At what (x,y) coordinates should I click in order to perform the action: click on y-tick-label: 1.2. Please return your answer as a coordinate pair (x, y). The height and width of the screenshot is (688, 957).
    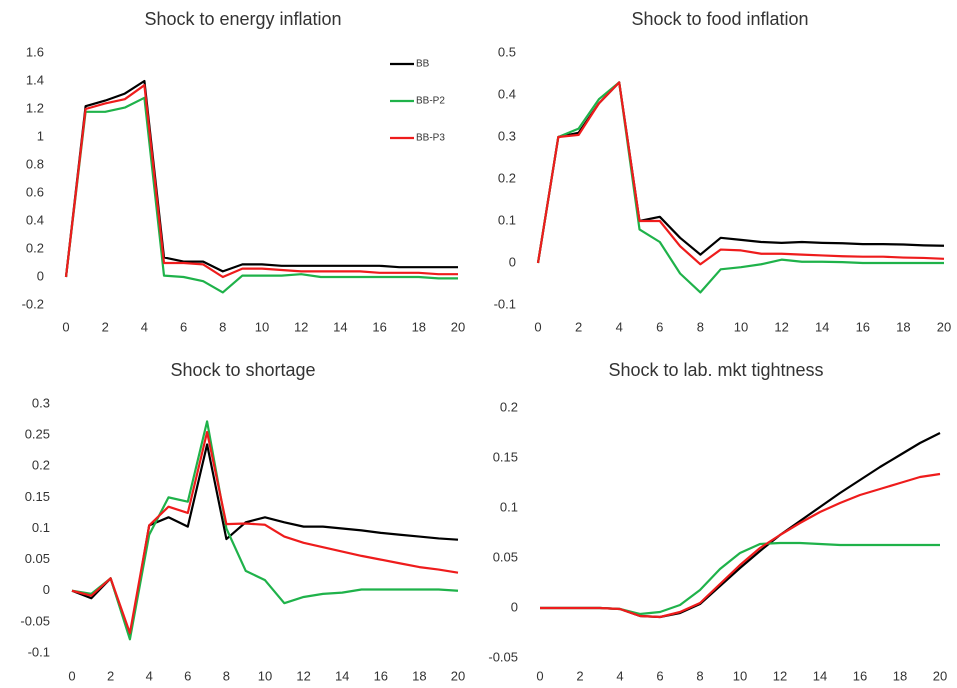
    Looking at the image, I should click on (35, 107).